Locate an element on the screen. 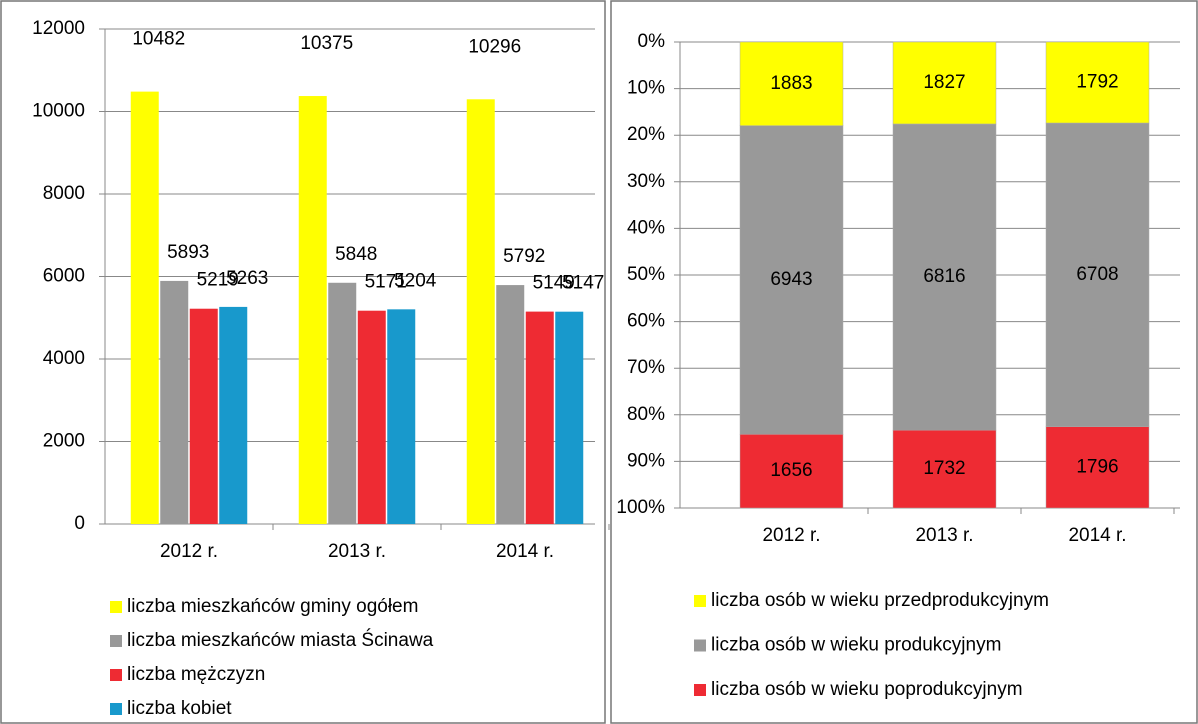 The height and width of the screenshot is (724, 1198). data-label: 1796 is located at coordinates (1097, 466).